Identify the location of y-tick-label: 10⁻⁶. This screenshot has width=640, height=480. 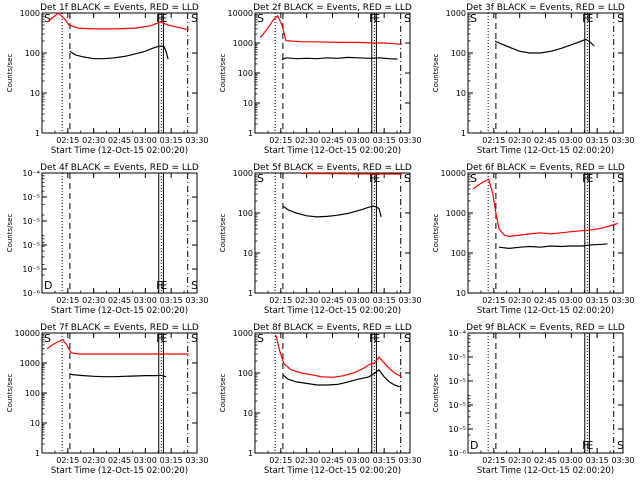
(31, 293).